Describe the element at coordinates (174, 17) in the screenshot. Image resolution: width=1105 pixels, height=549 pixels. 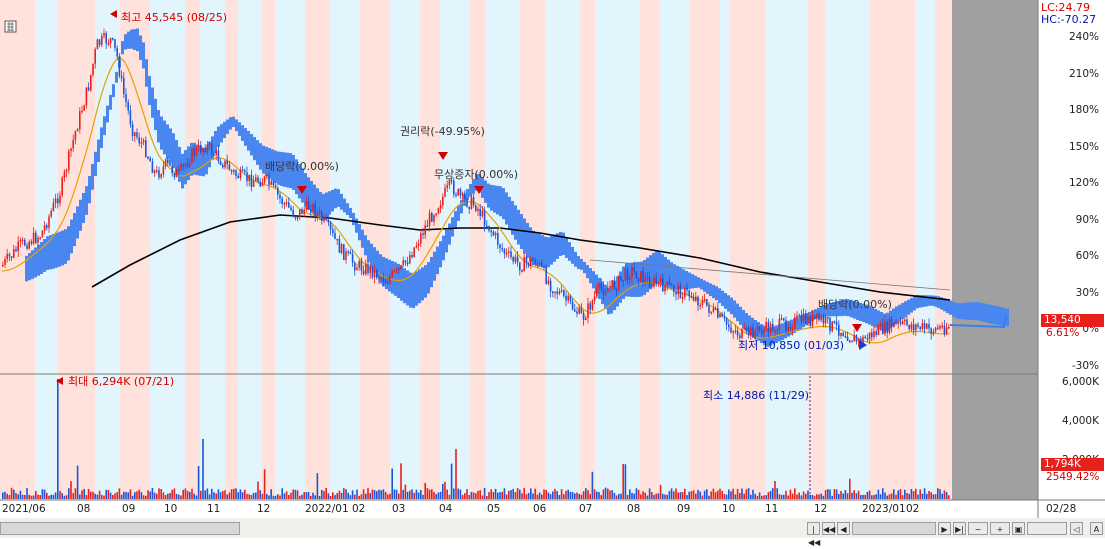
I see `high-annotation: 최고 45,545 (08/25)` at that location.